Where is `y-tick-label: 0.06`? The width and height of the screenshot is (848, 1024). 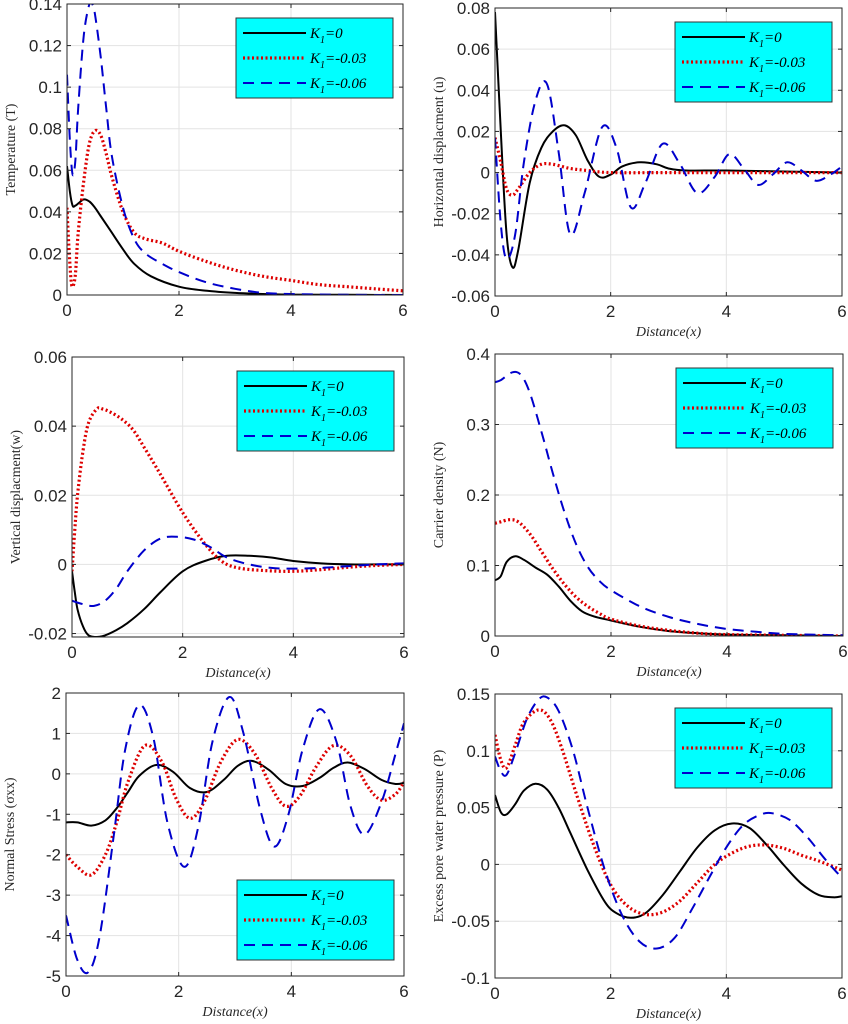
y-tick-label: 0.06 is located at coordinates (50, 357).